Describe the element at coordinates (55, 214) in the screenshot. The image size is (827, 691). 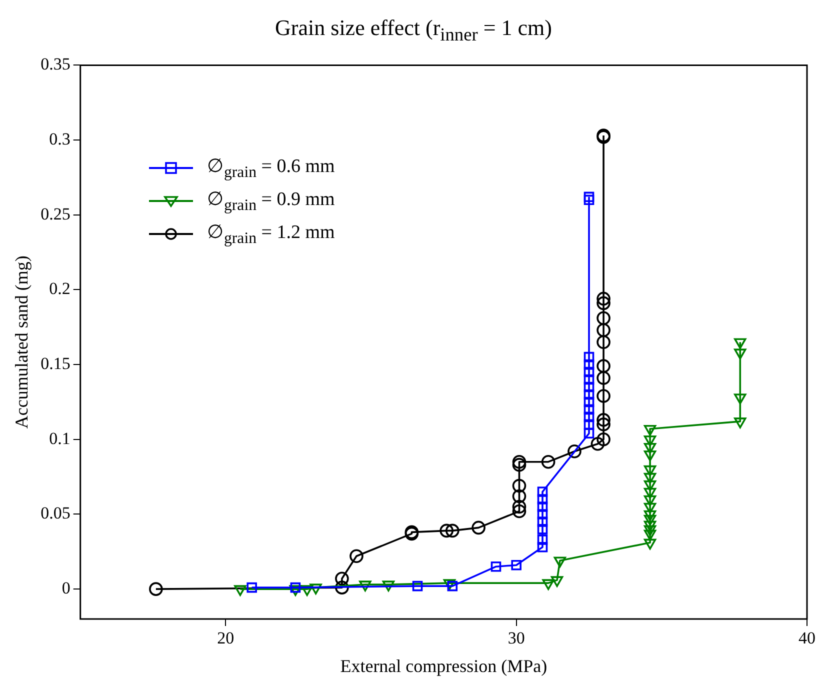
I see `y-tick-label: 0.25` at that location.